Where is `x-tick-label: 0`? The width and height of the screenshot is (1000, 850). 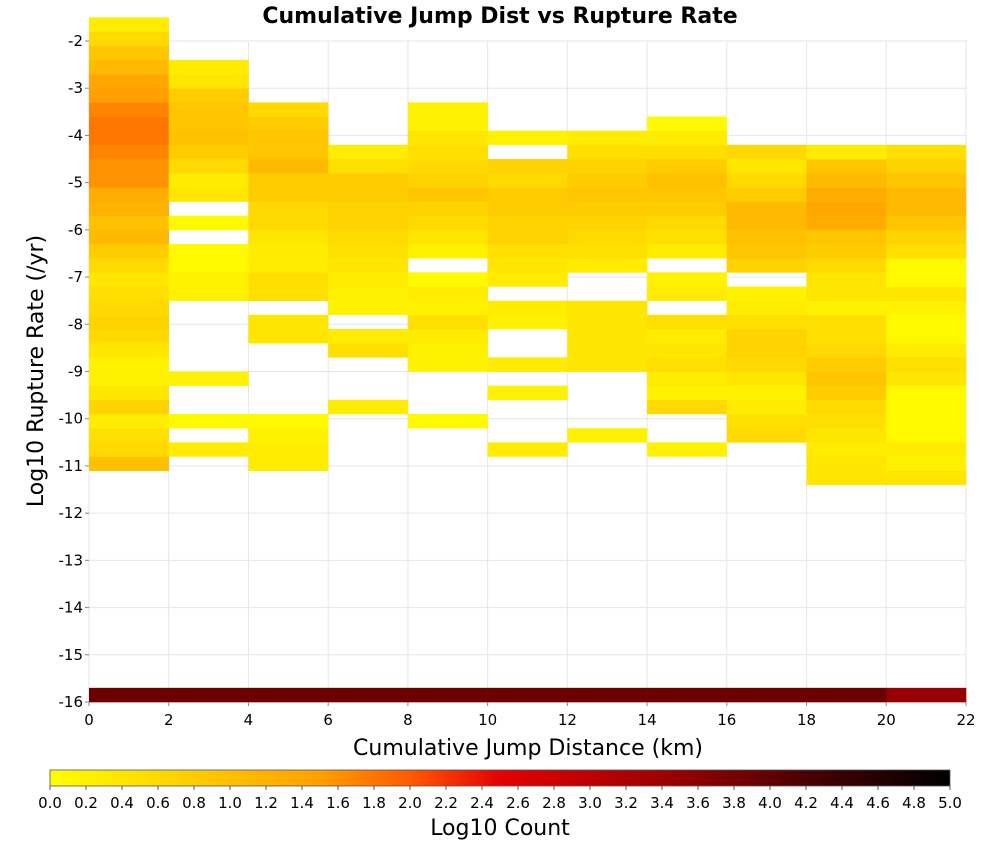
x-tick-label: 0 is located at coordinates (89, 720).